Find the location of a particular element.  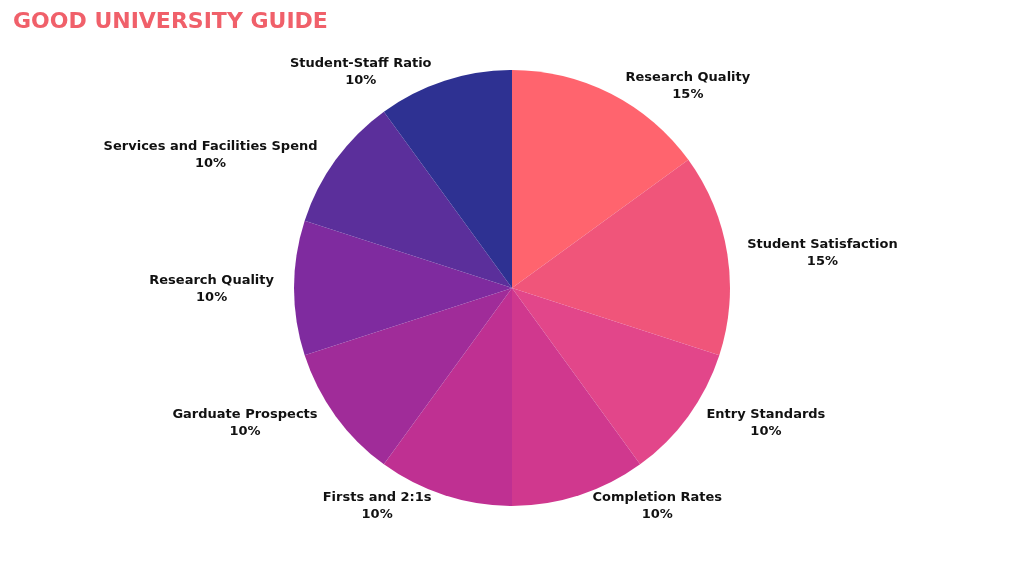

slice-label: Garduate Prospects is located at coordinates (245, 414).